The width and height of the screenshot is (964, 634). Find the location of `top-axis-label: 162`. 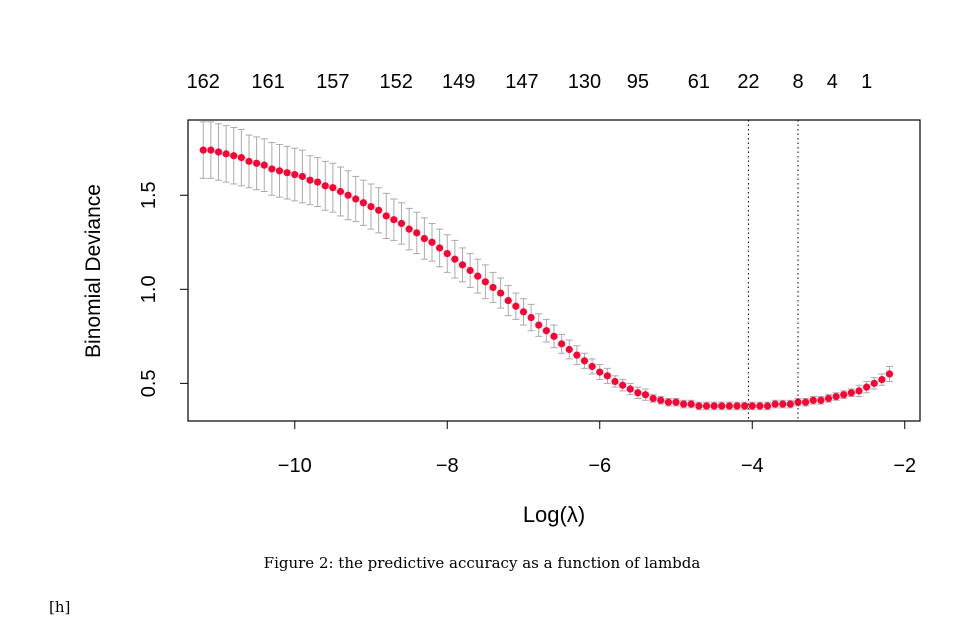

top-axis-label: 162 is located at coordinates (203, 82).